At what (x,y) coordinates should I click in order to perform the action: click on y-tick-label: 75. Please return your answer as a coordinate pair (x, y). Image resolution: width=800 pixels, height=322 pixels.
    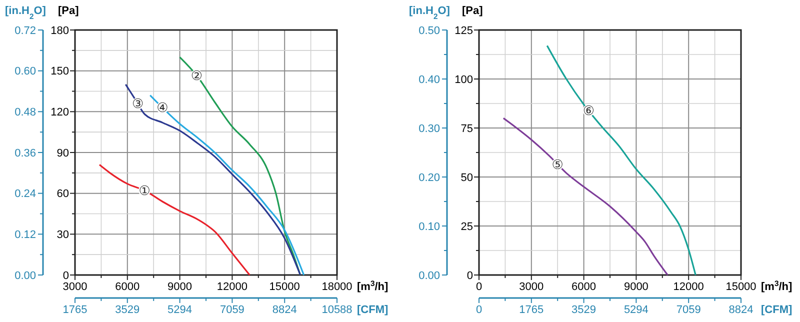
    Looking at the image, I should click on (466, 128).